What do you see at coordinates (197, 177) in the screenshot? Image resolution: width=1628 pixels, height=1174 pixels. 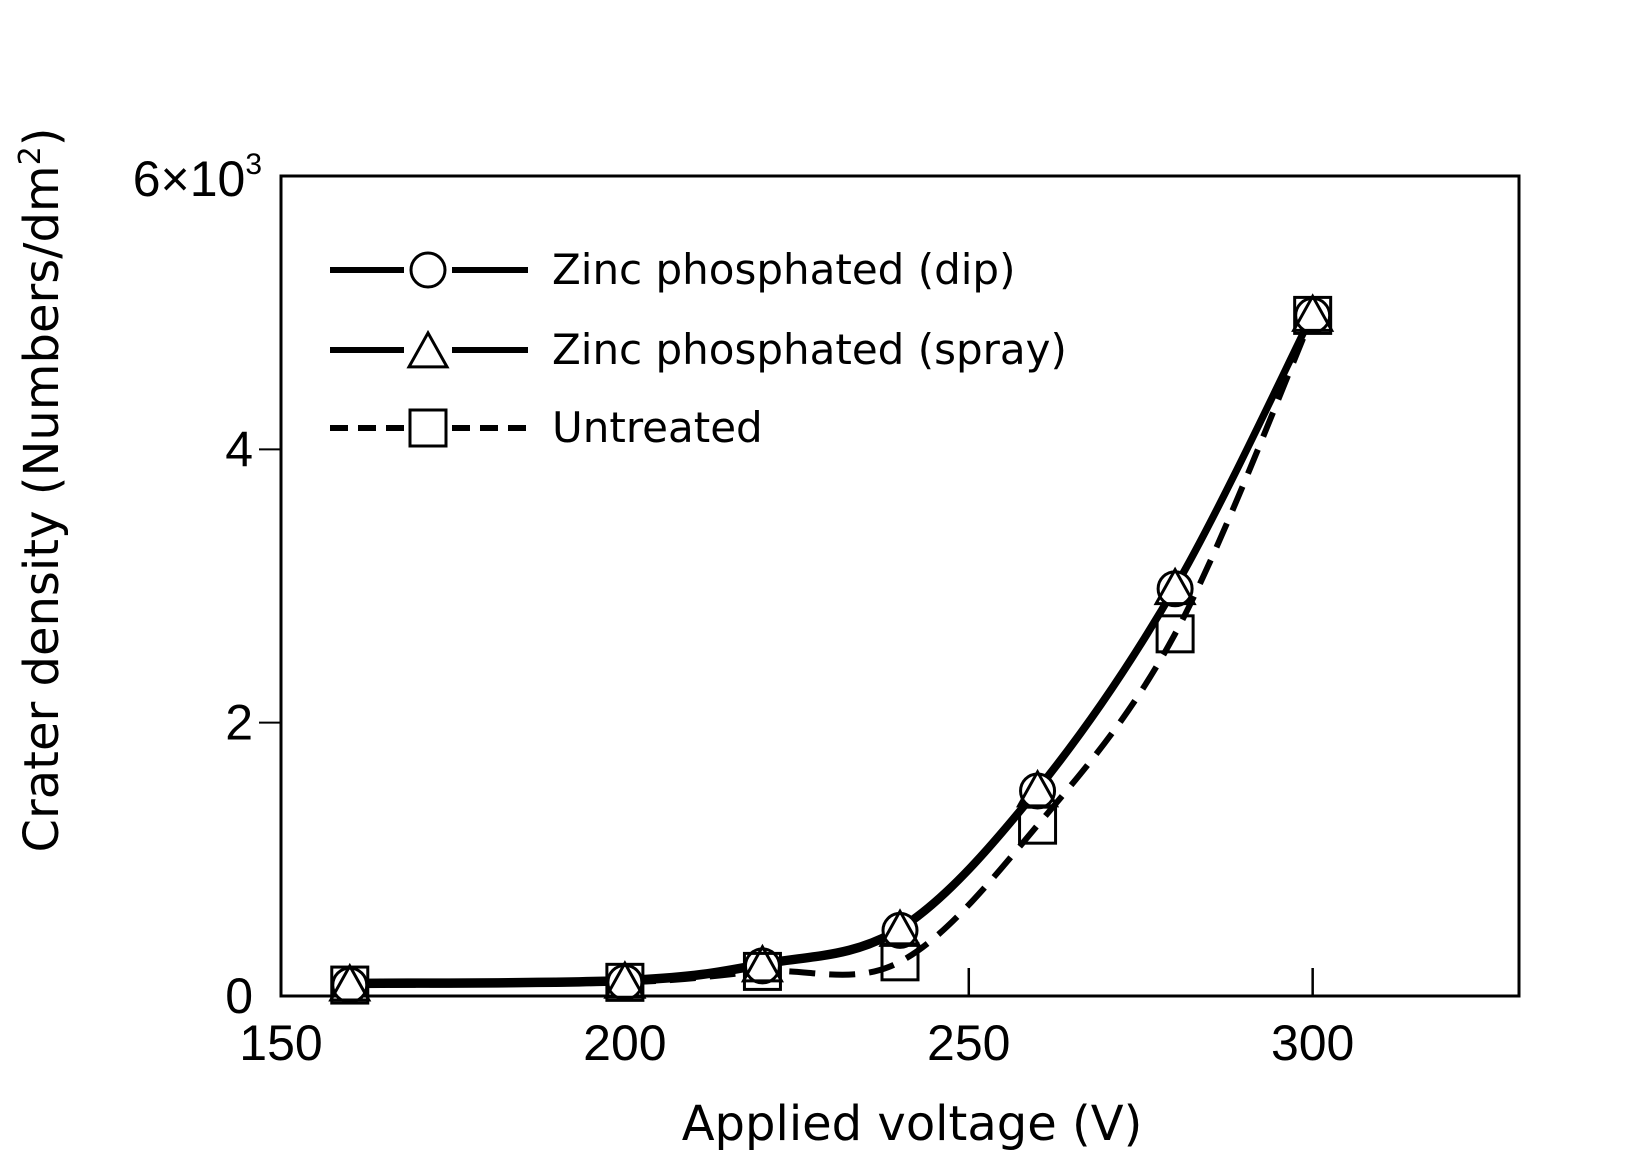 I see `y-tick-label-6000: 6×10³` at bounding box center [197, 177].